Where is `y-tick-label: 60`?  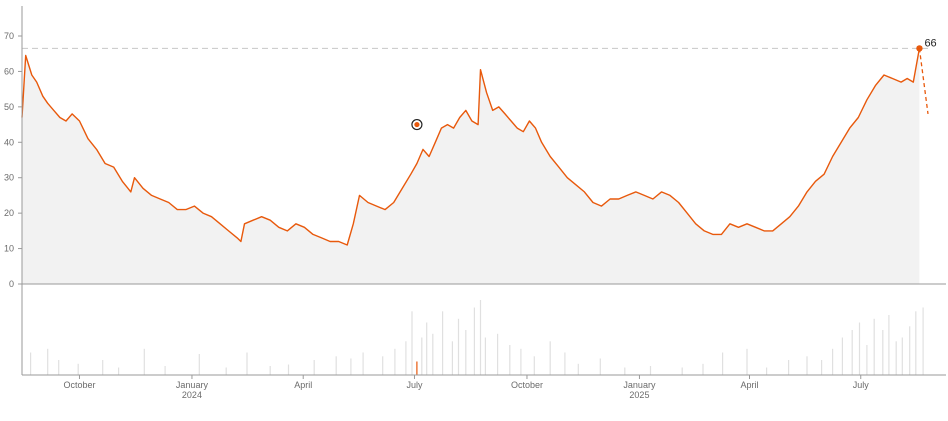 y-tick-label: 60 is located at coordinates (9, 71).